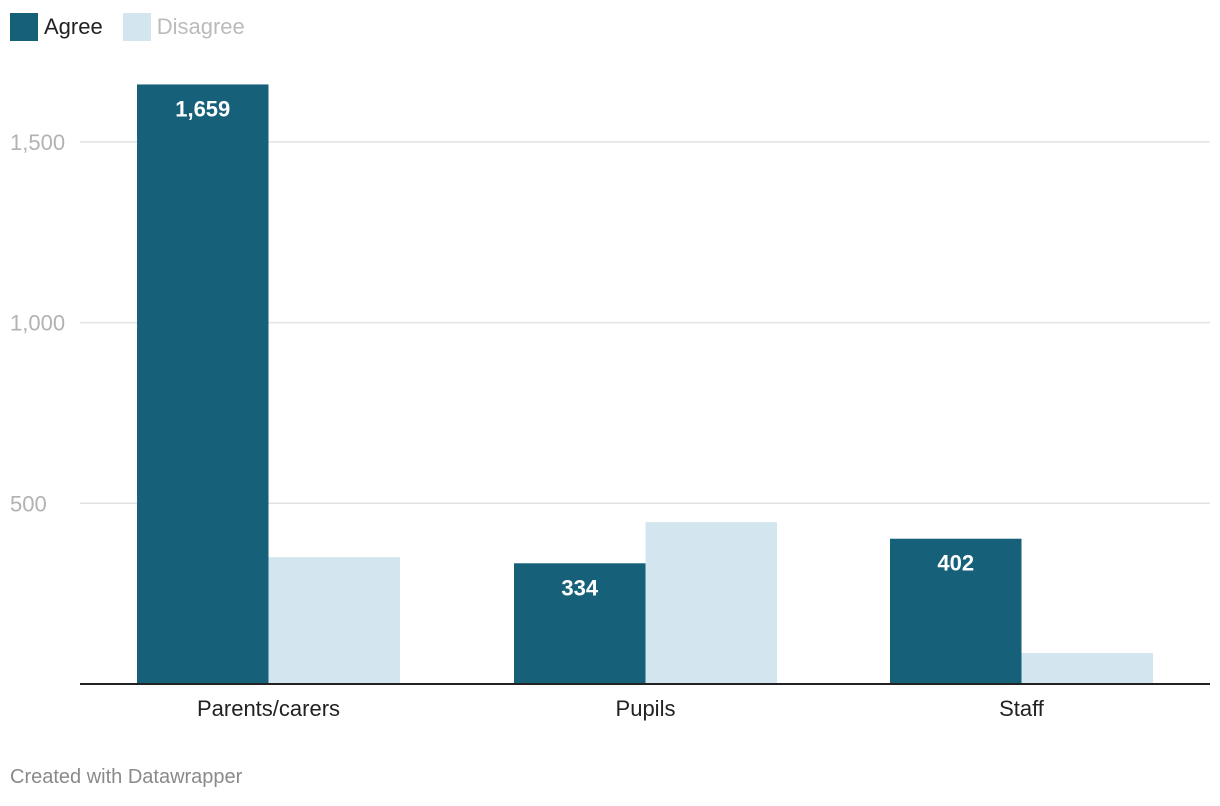  What do you see at coordinates (28, 503) in the screenshot?
I see `y-tick-label: 500` at bounding box center [28, 503].